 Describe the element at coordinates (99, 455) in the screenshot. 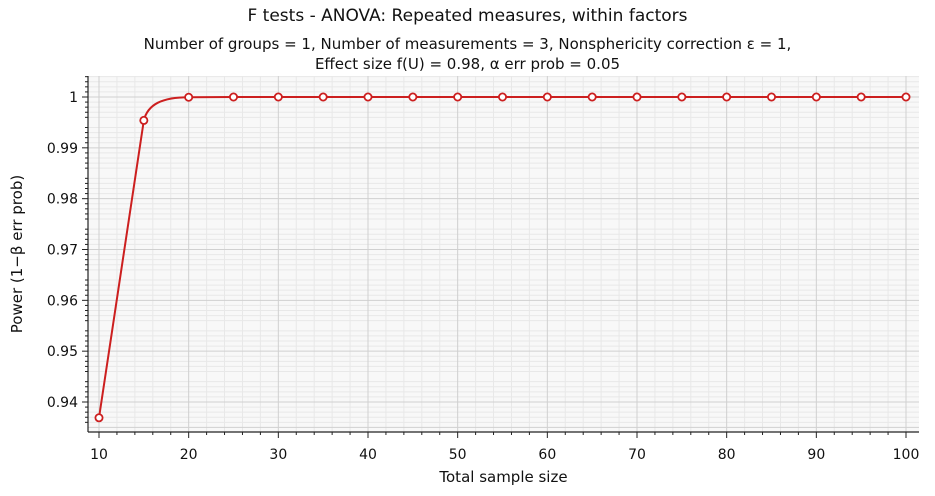

I see `x-tick-label: 10` at that location.